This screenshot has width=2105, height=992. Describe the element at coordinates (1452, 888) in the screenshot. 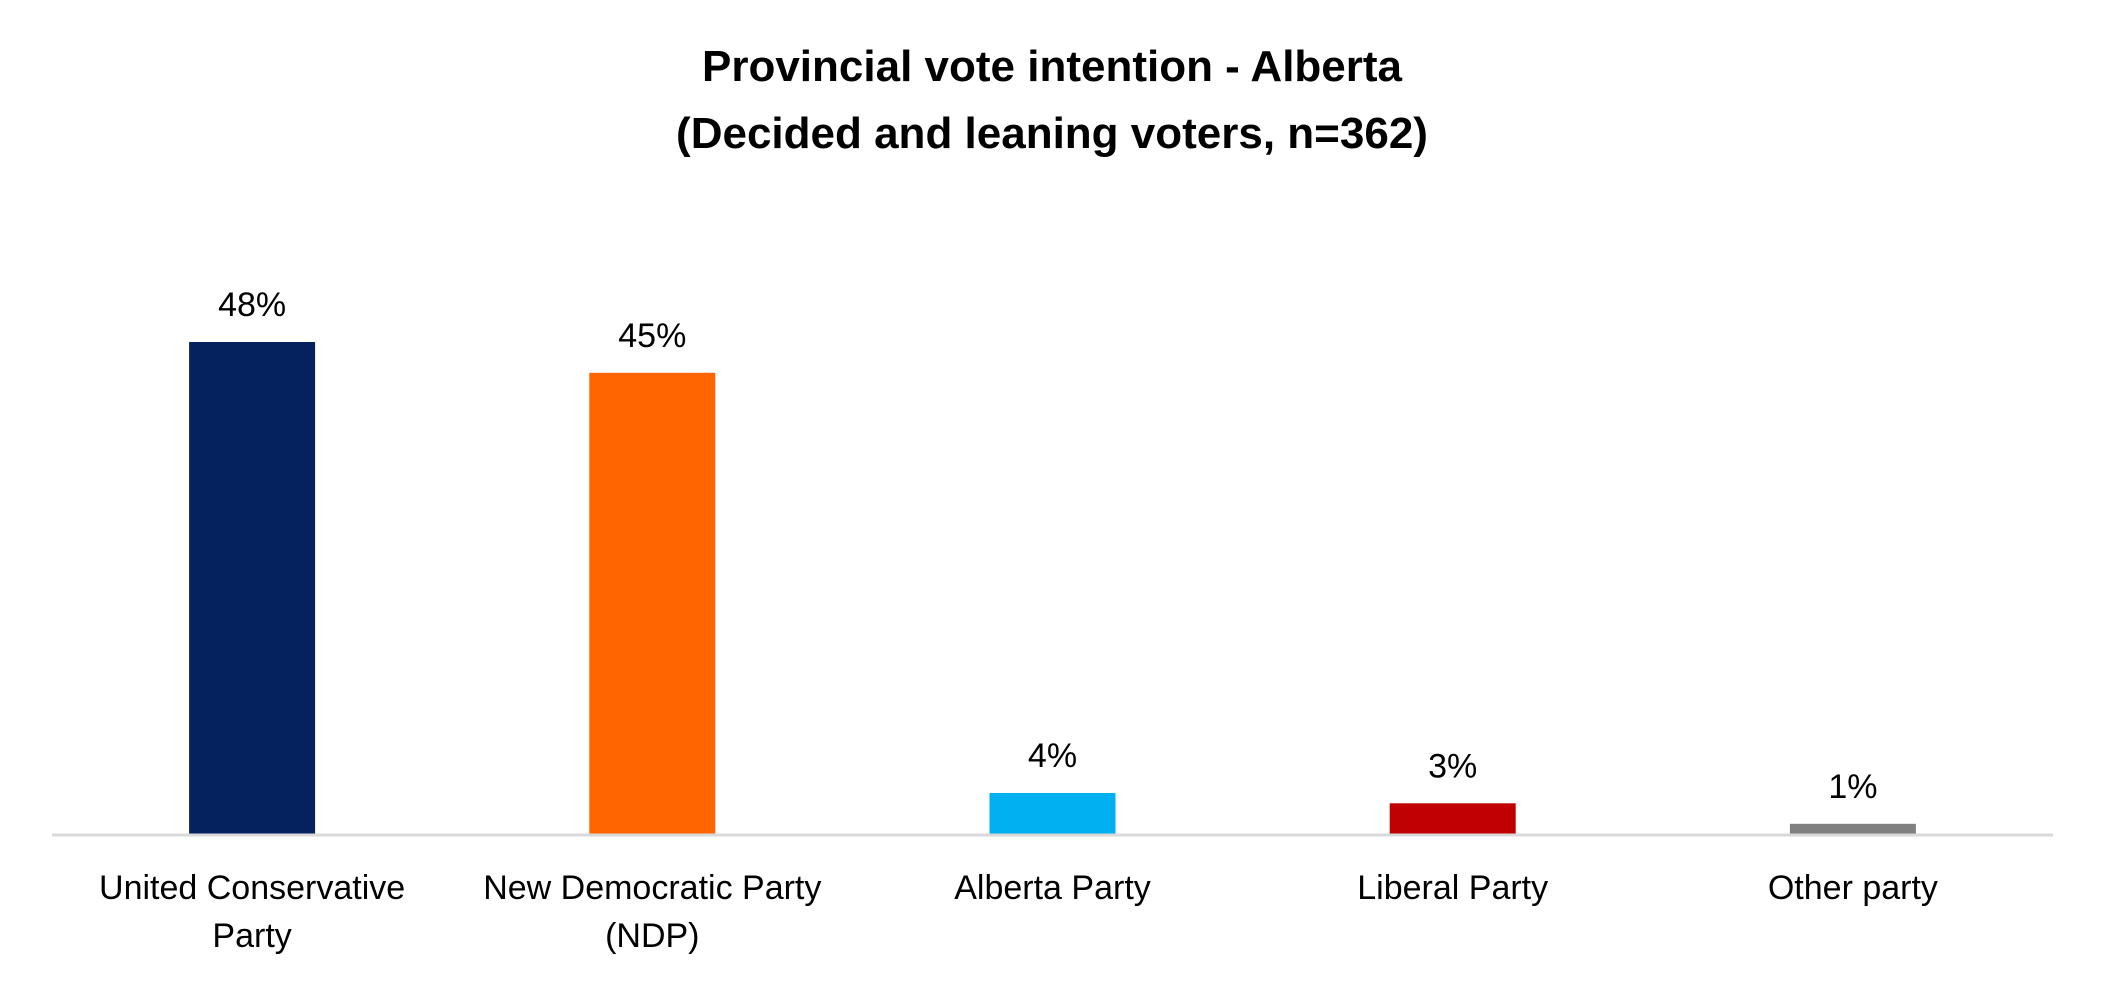

I see `category-label-3-line-0: Liberal Party` at that location.